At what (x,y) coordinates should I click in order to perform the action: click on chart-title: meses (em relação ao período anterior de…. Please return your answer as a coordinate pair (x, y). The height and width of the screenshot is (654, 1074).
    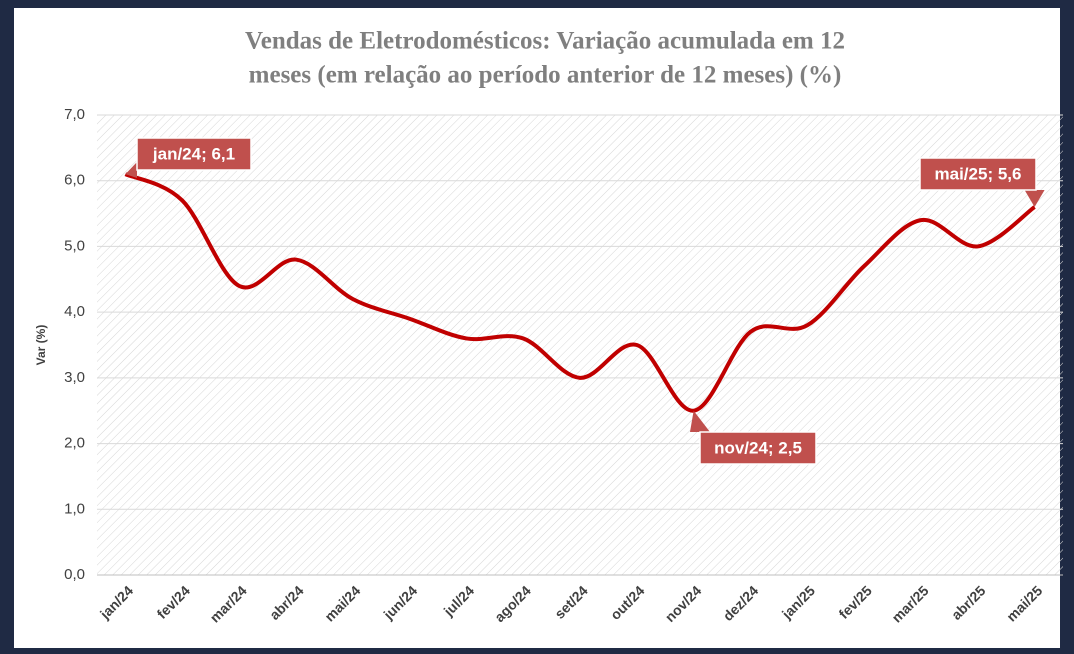
    Looking at the image, I should click on (545, 75).